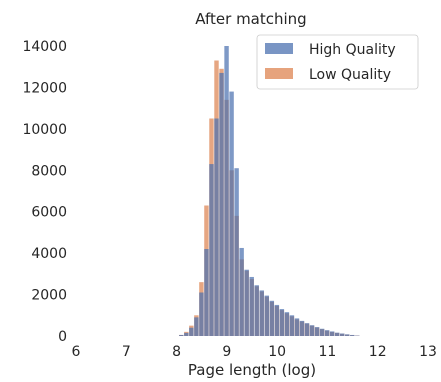 The width and height of the screenshot is (441, 382). I want to click on y-tick-label: 10000, so click(44, 130).